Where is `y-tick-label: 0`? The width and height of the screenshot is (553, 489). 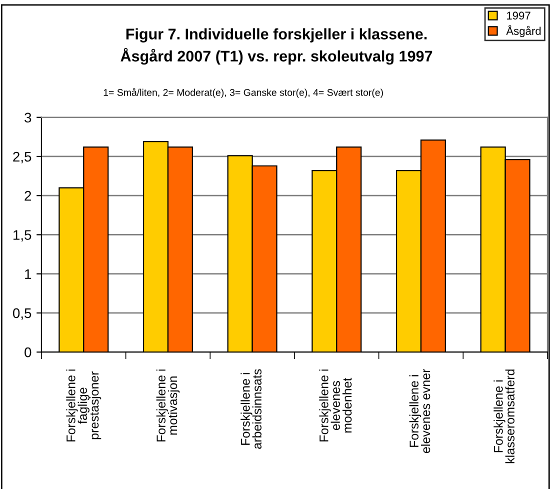
y-tick-label: 0 is located at coordinates (28, 352).